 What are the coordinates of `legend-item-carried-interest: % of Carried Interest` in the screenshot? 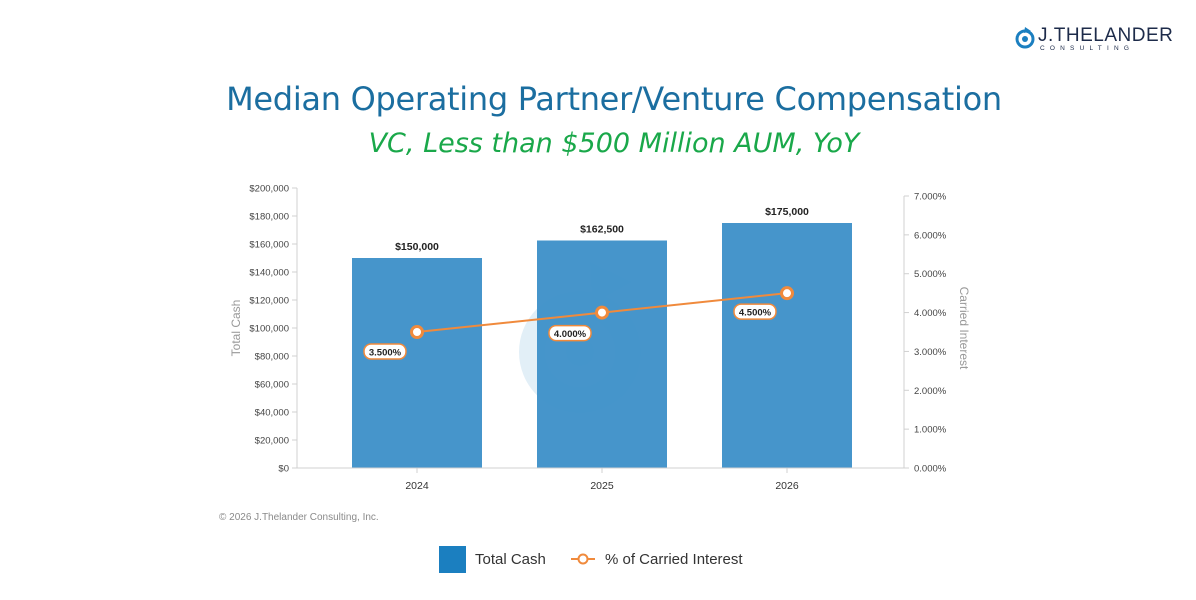 It's located at (656, 559).